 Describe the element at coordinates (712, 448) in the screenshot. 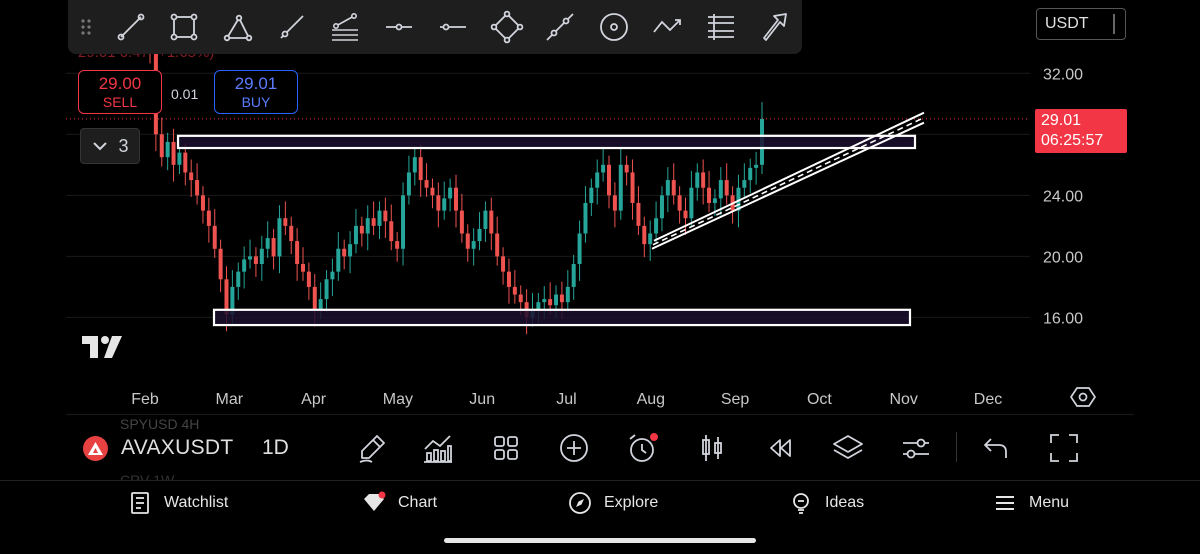

I see `chart-type-button` at that location.